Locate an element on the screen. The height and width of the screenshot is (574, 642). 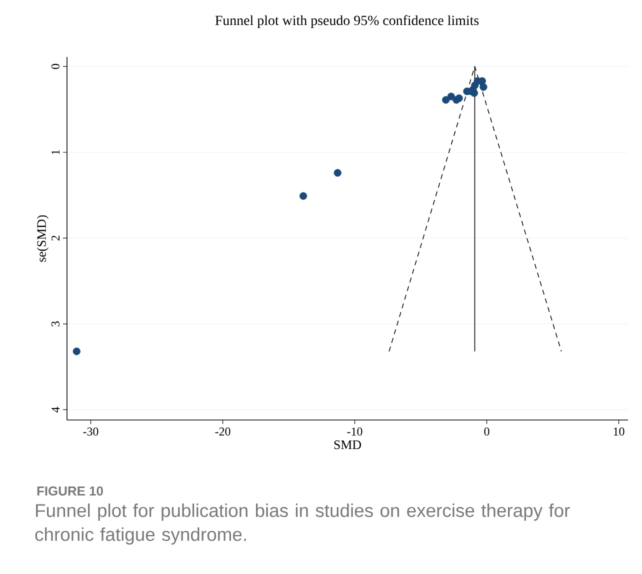
x-axis-title: SMD is located at coordinates (348, 445).